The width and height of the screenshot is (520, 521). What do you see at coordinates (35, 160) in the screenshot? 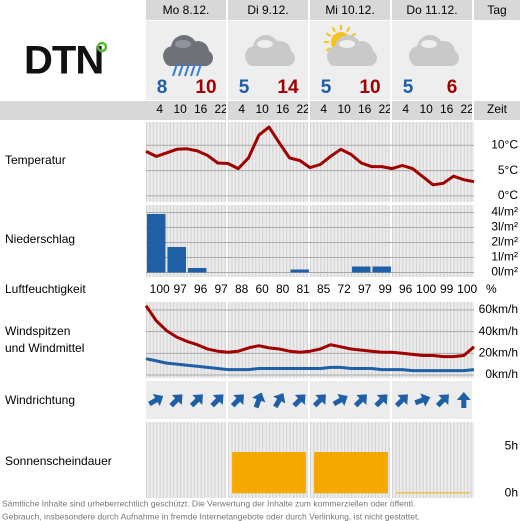
I see `row-label: Temperatur` at bounding box center [35, 160].